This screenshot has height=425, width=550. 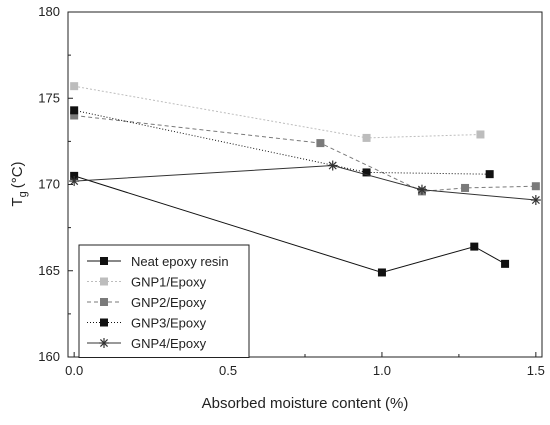 I want to click on legend-entry: Neat epoxy resin, so click(x=158, y=261).